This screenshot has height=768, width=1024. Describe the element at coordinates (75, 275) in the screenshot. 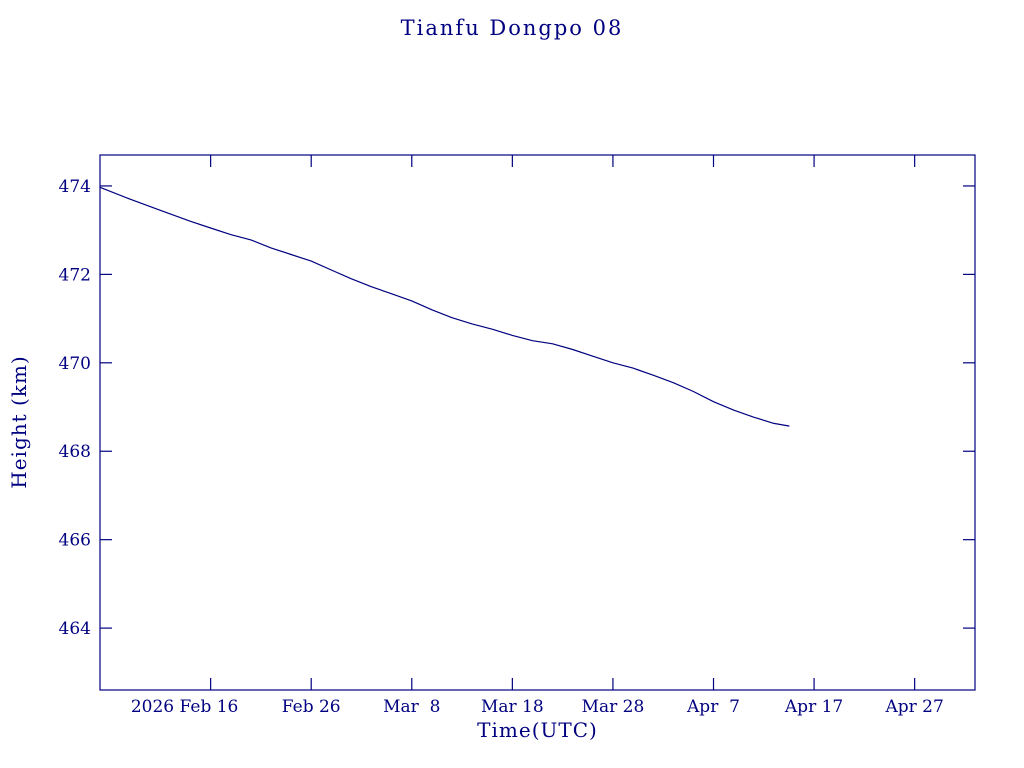

I see `y-tick-label: 472` at that location.